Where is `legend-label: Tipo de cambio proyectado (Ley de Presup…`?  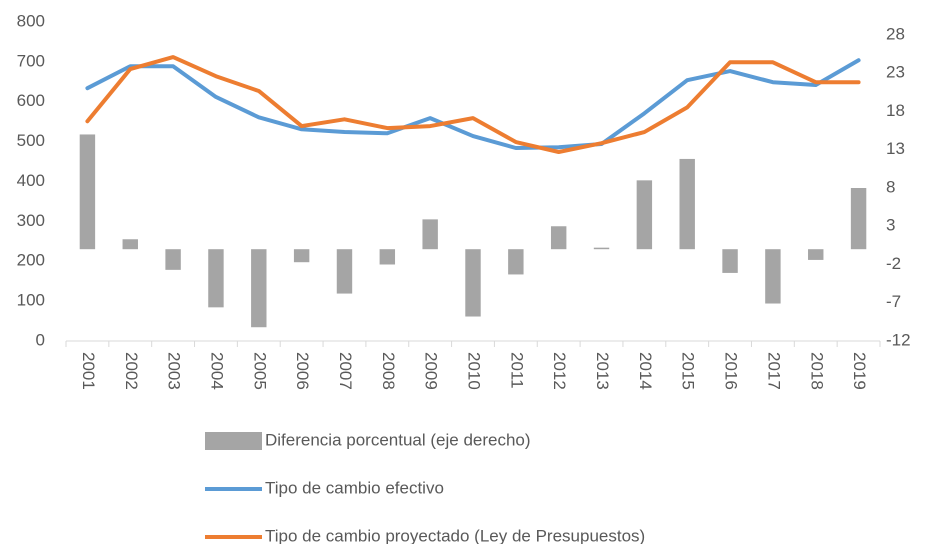
legend-label: Tipo de cambio proyectado (Ley de Presup… is located at coordinates (455, 535).